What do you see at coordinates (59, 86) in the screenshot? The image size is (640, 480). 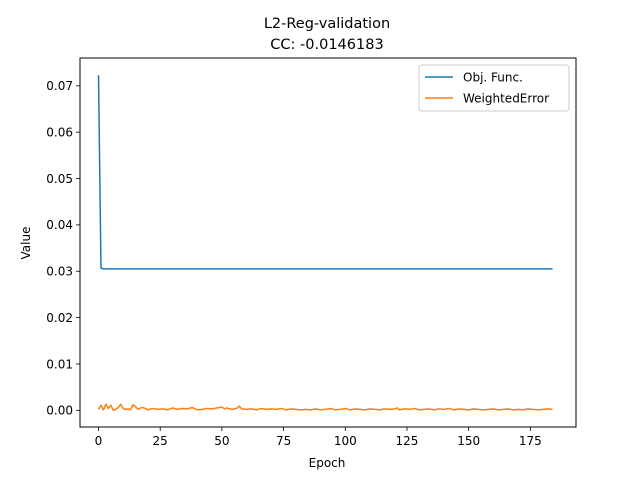 I see `y-tick-label: 0.07` at bounding box center [59, 86].